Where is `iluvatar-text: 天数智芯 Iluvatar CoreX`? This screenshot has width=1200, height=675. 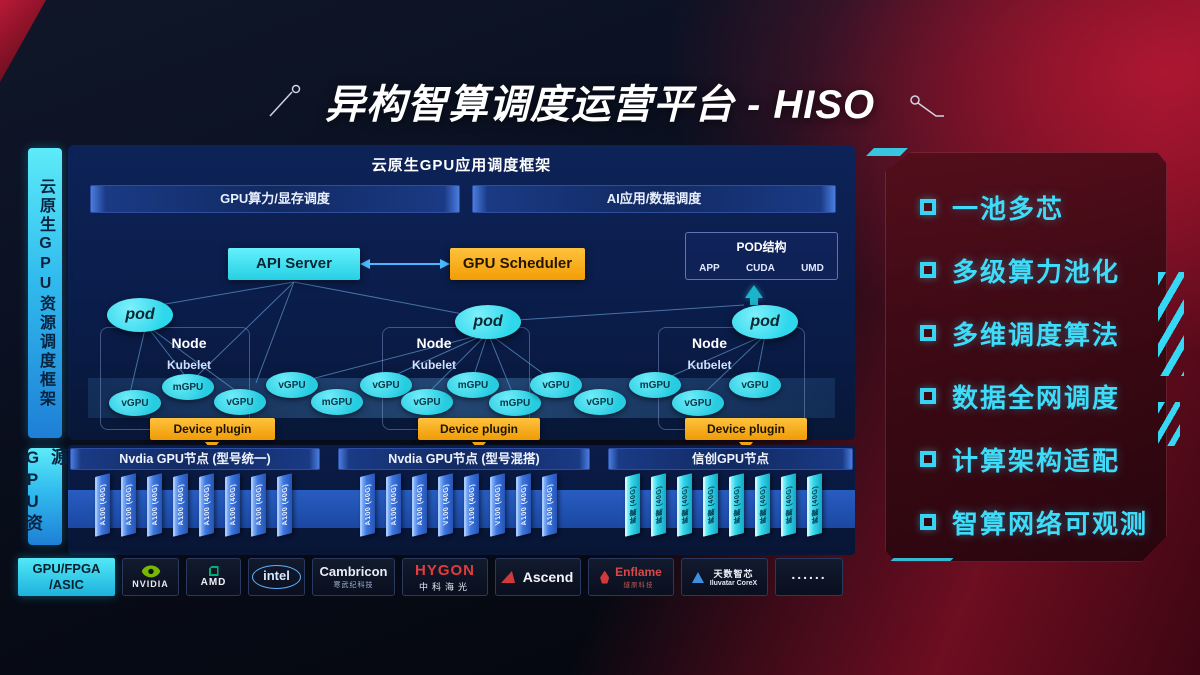
iluvatar-text: 天数智芯 Iluvatar CoreX is located at coordinates (733, 577).